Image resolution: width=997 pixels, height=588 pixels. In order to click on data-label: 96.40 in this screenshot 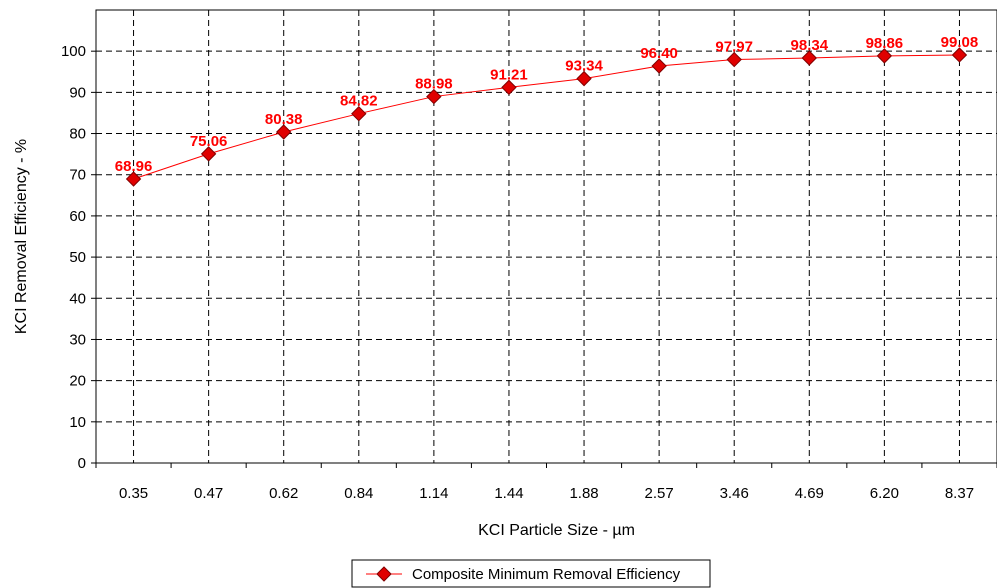, I will do `click(659, 53)`.